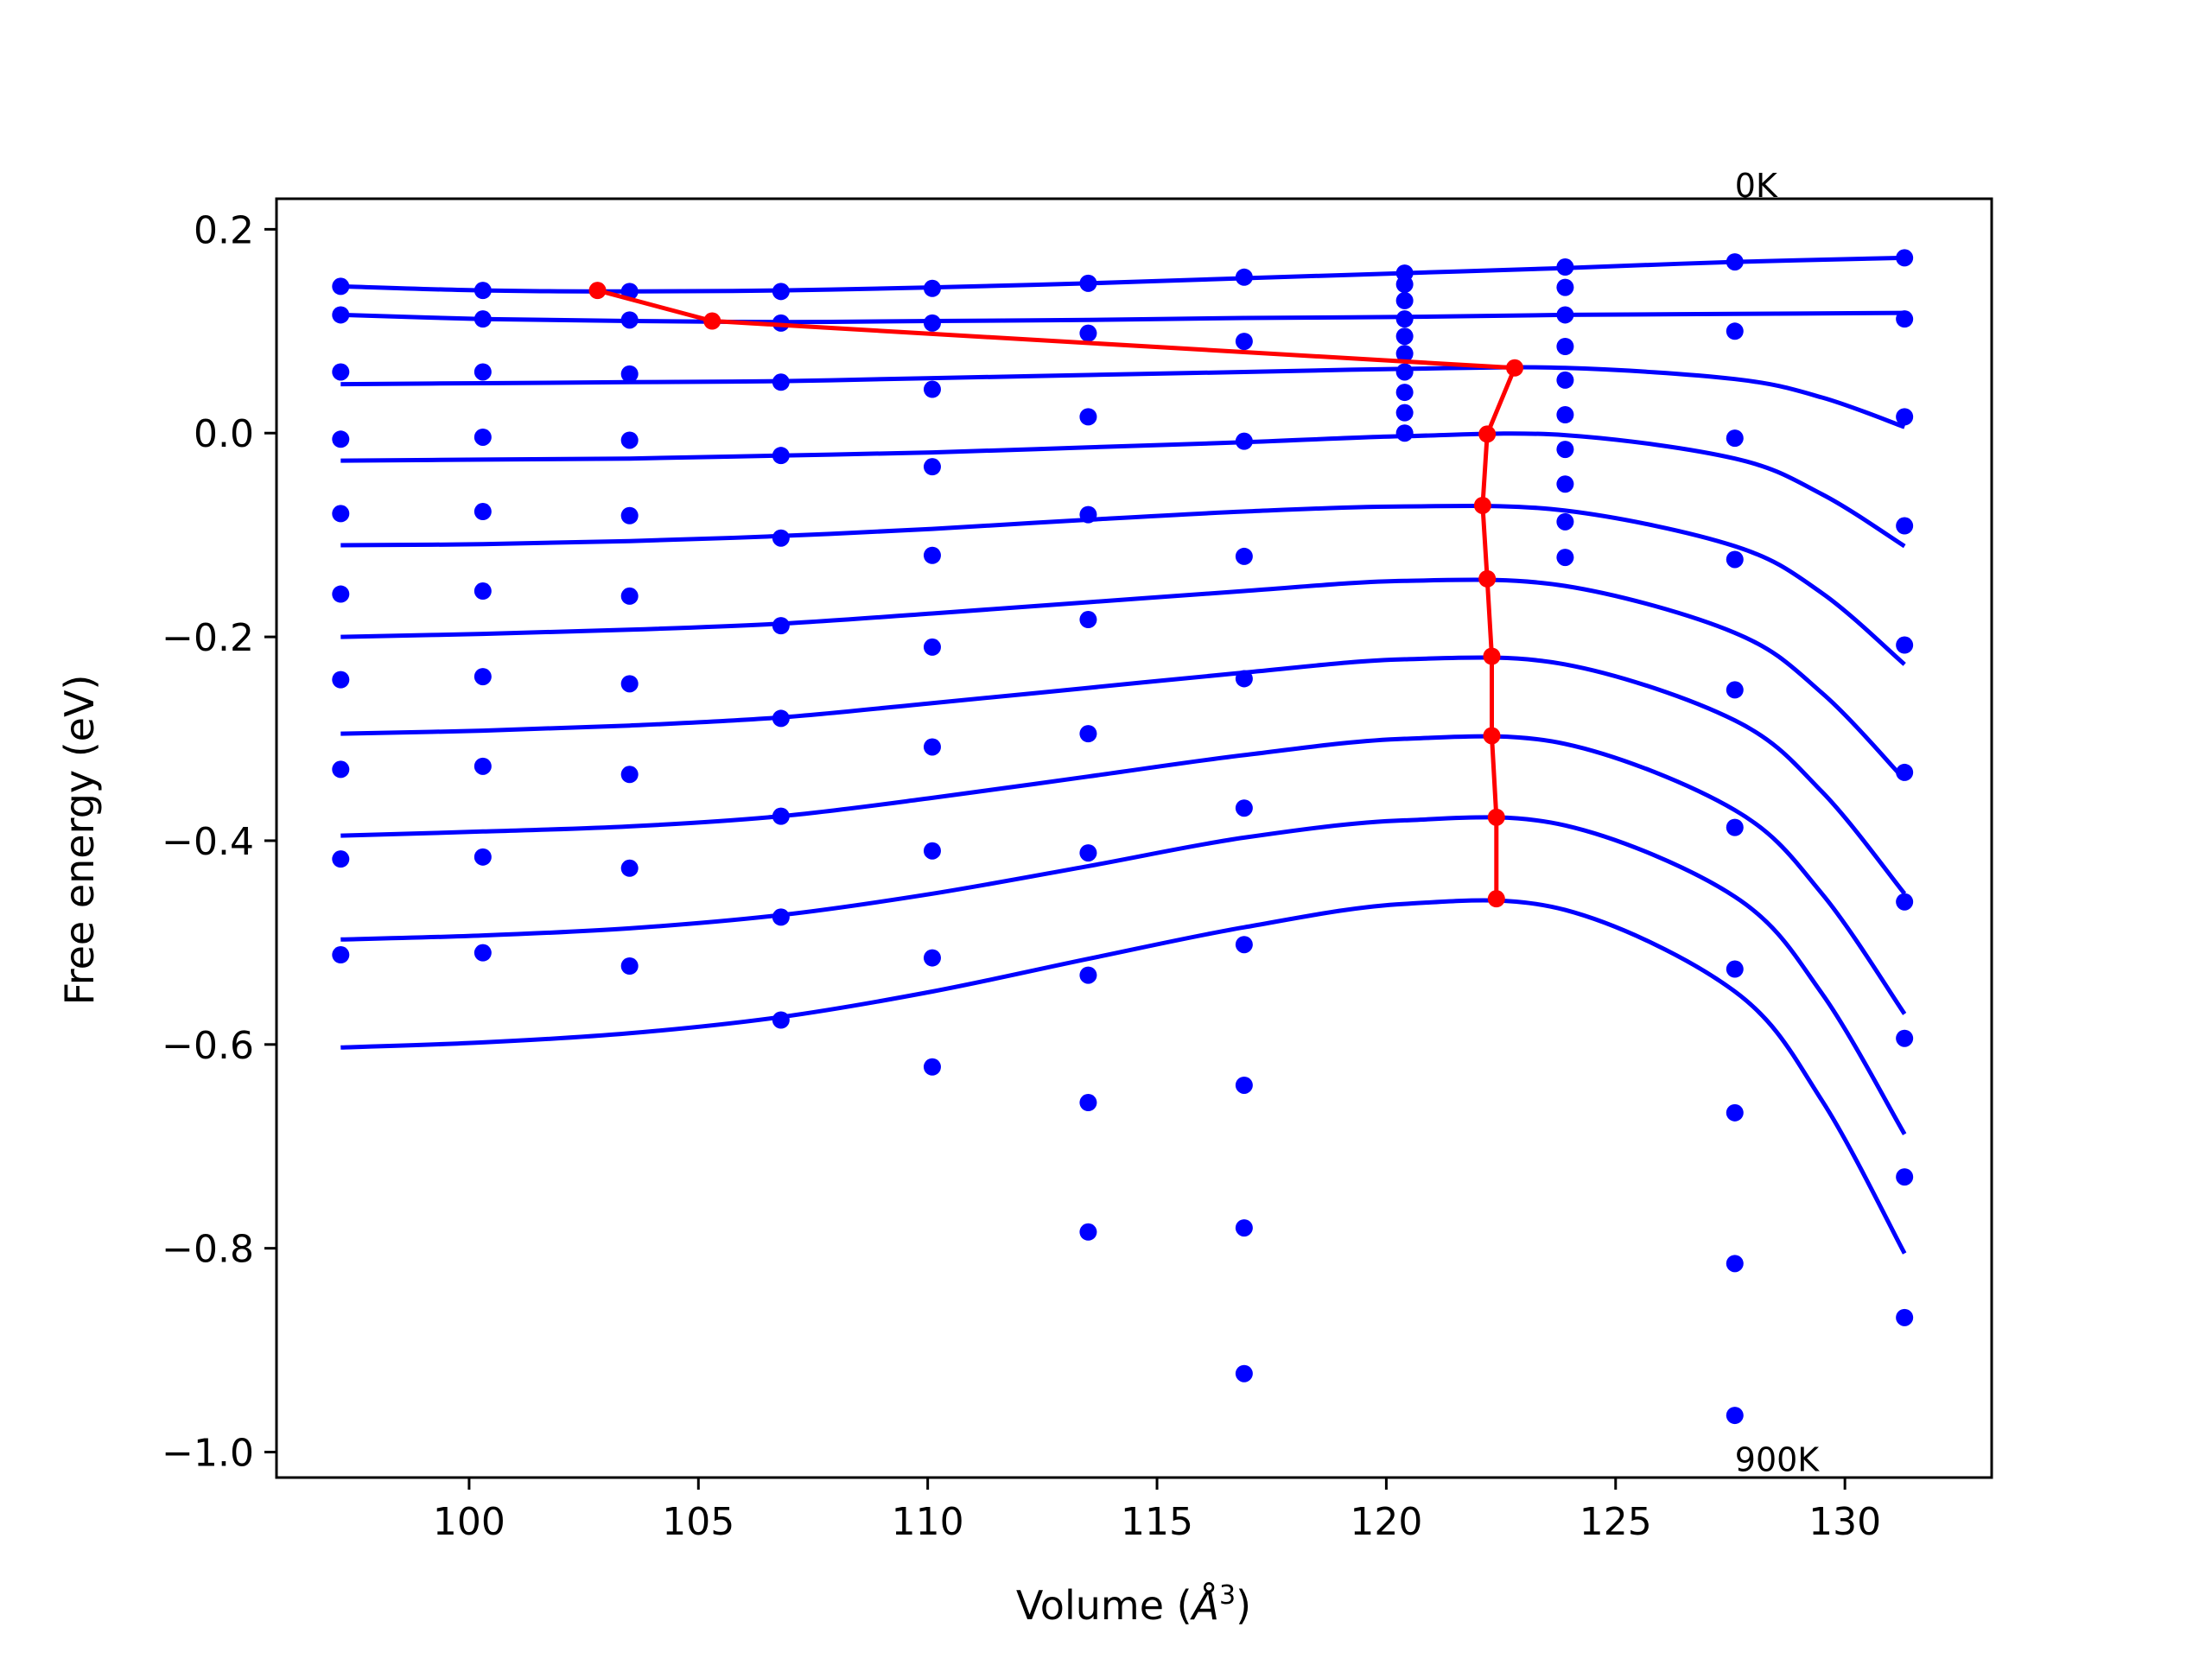  I want to click on x-axis: 100 105 110 115 120 125 130, so click(1157, 1511).